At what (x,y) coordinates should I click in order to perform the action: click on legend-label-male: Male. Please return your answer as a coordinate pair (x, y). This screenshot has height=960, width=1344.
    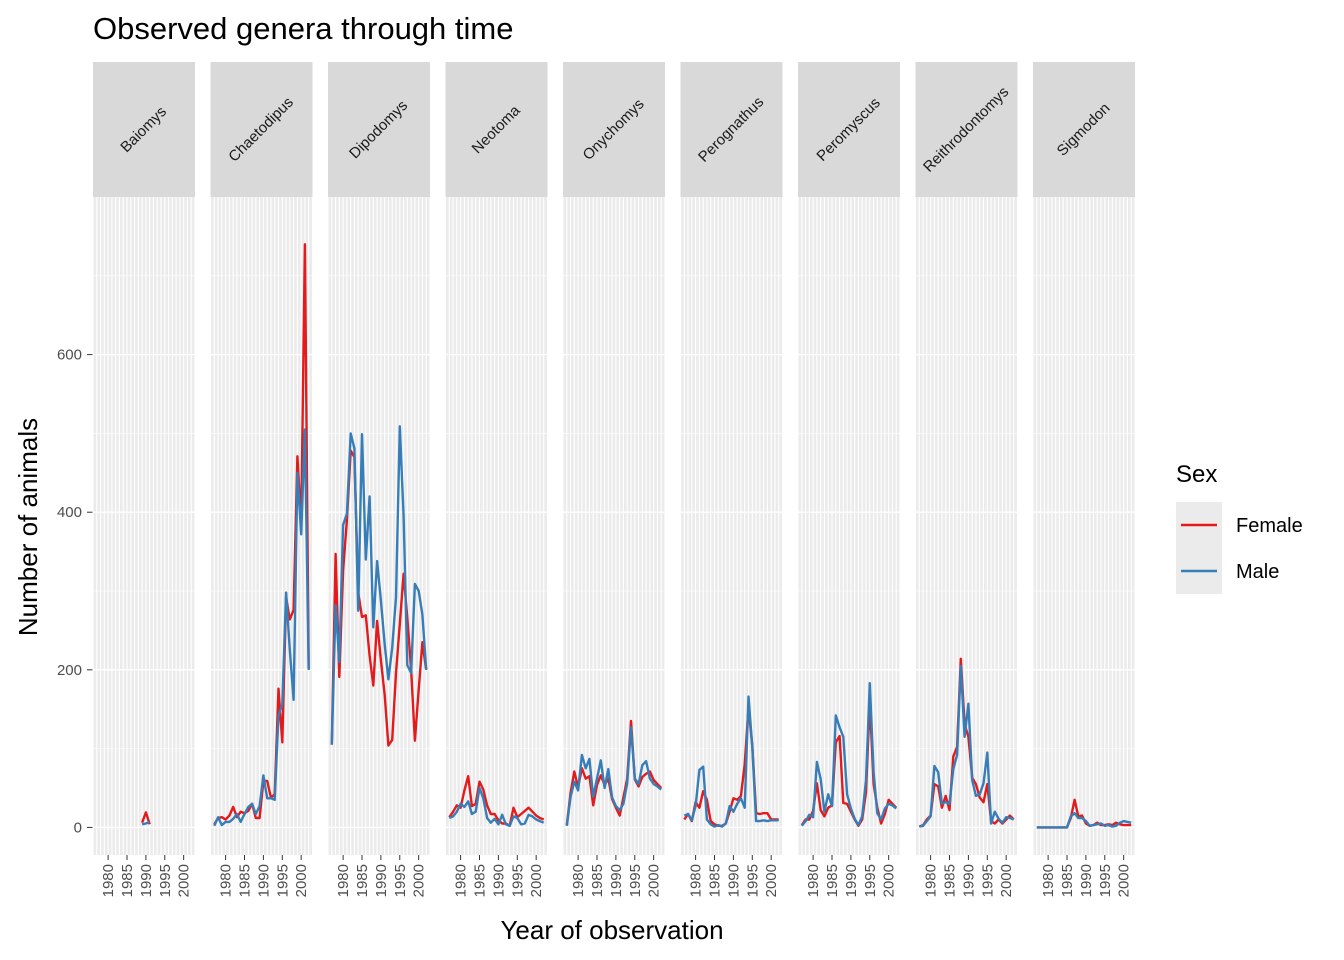
    Looking at the image, I should click on (1257, 572).